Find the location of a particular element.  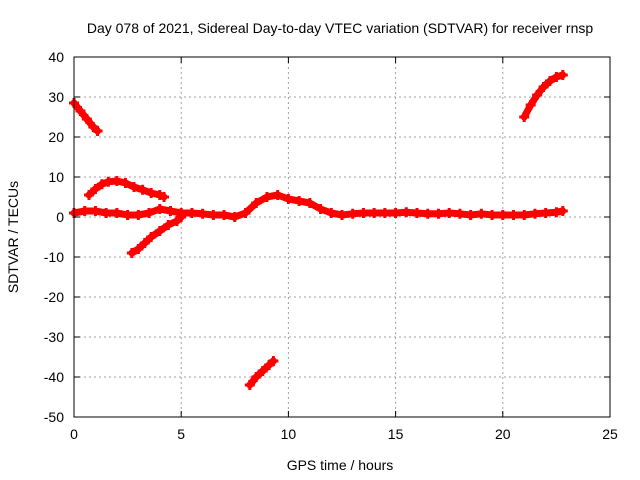

y-tick-label: 40 is located at coordinates (56, 57).